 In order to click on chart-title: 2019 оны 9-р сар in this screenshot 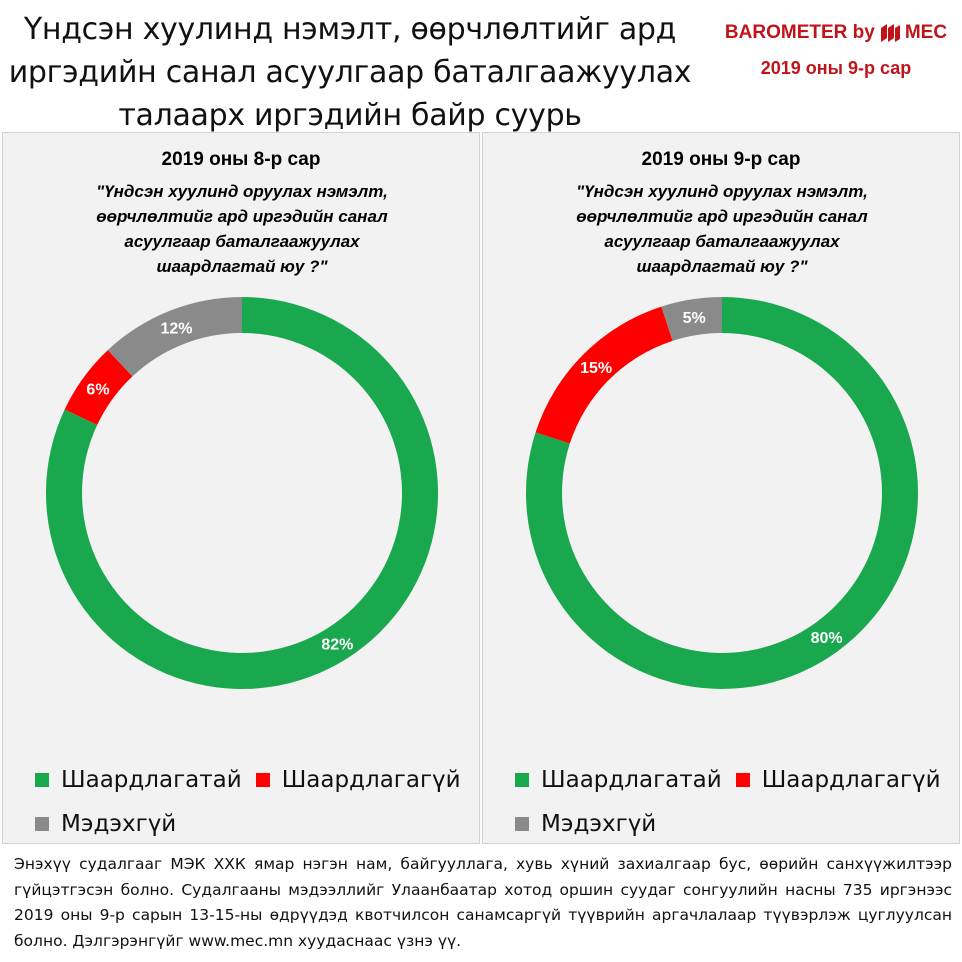, I will do `click(721, 159)`.